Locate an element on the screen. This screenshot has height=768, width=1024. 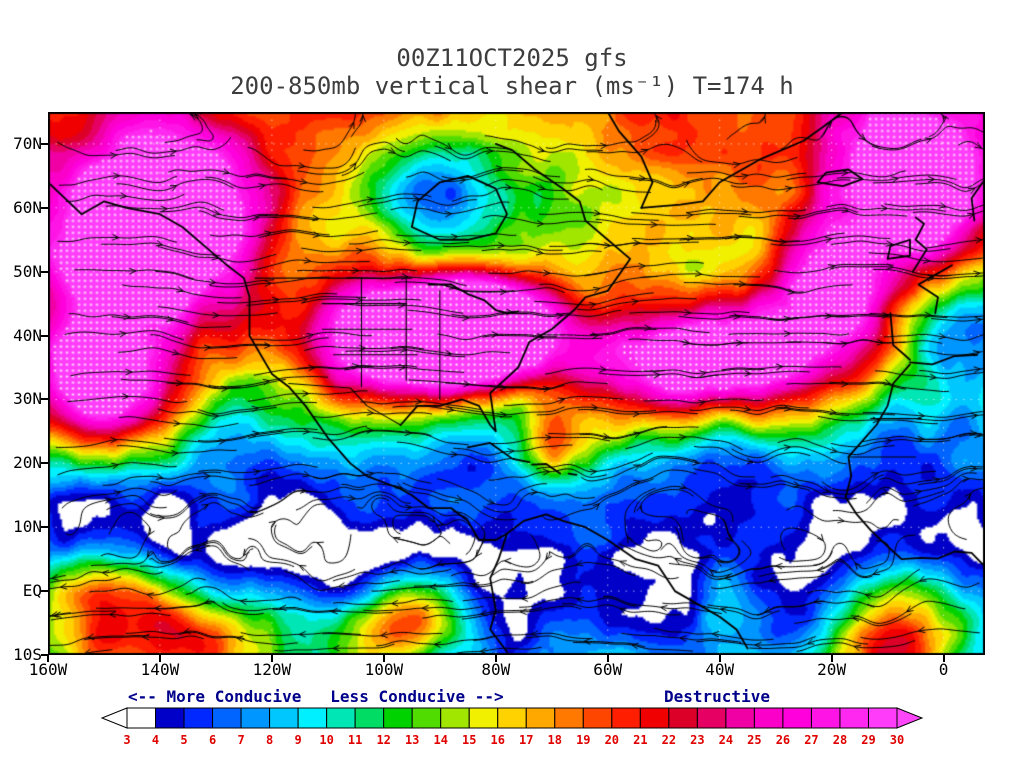
lat-tick-label: 10S is located at coordinates (27, 654).